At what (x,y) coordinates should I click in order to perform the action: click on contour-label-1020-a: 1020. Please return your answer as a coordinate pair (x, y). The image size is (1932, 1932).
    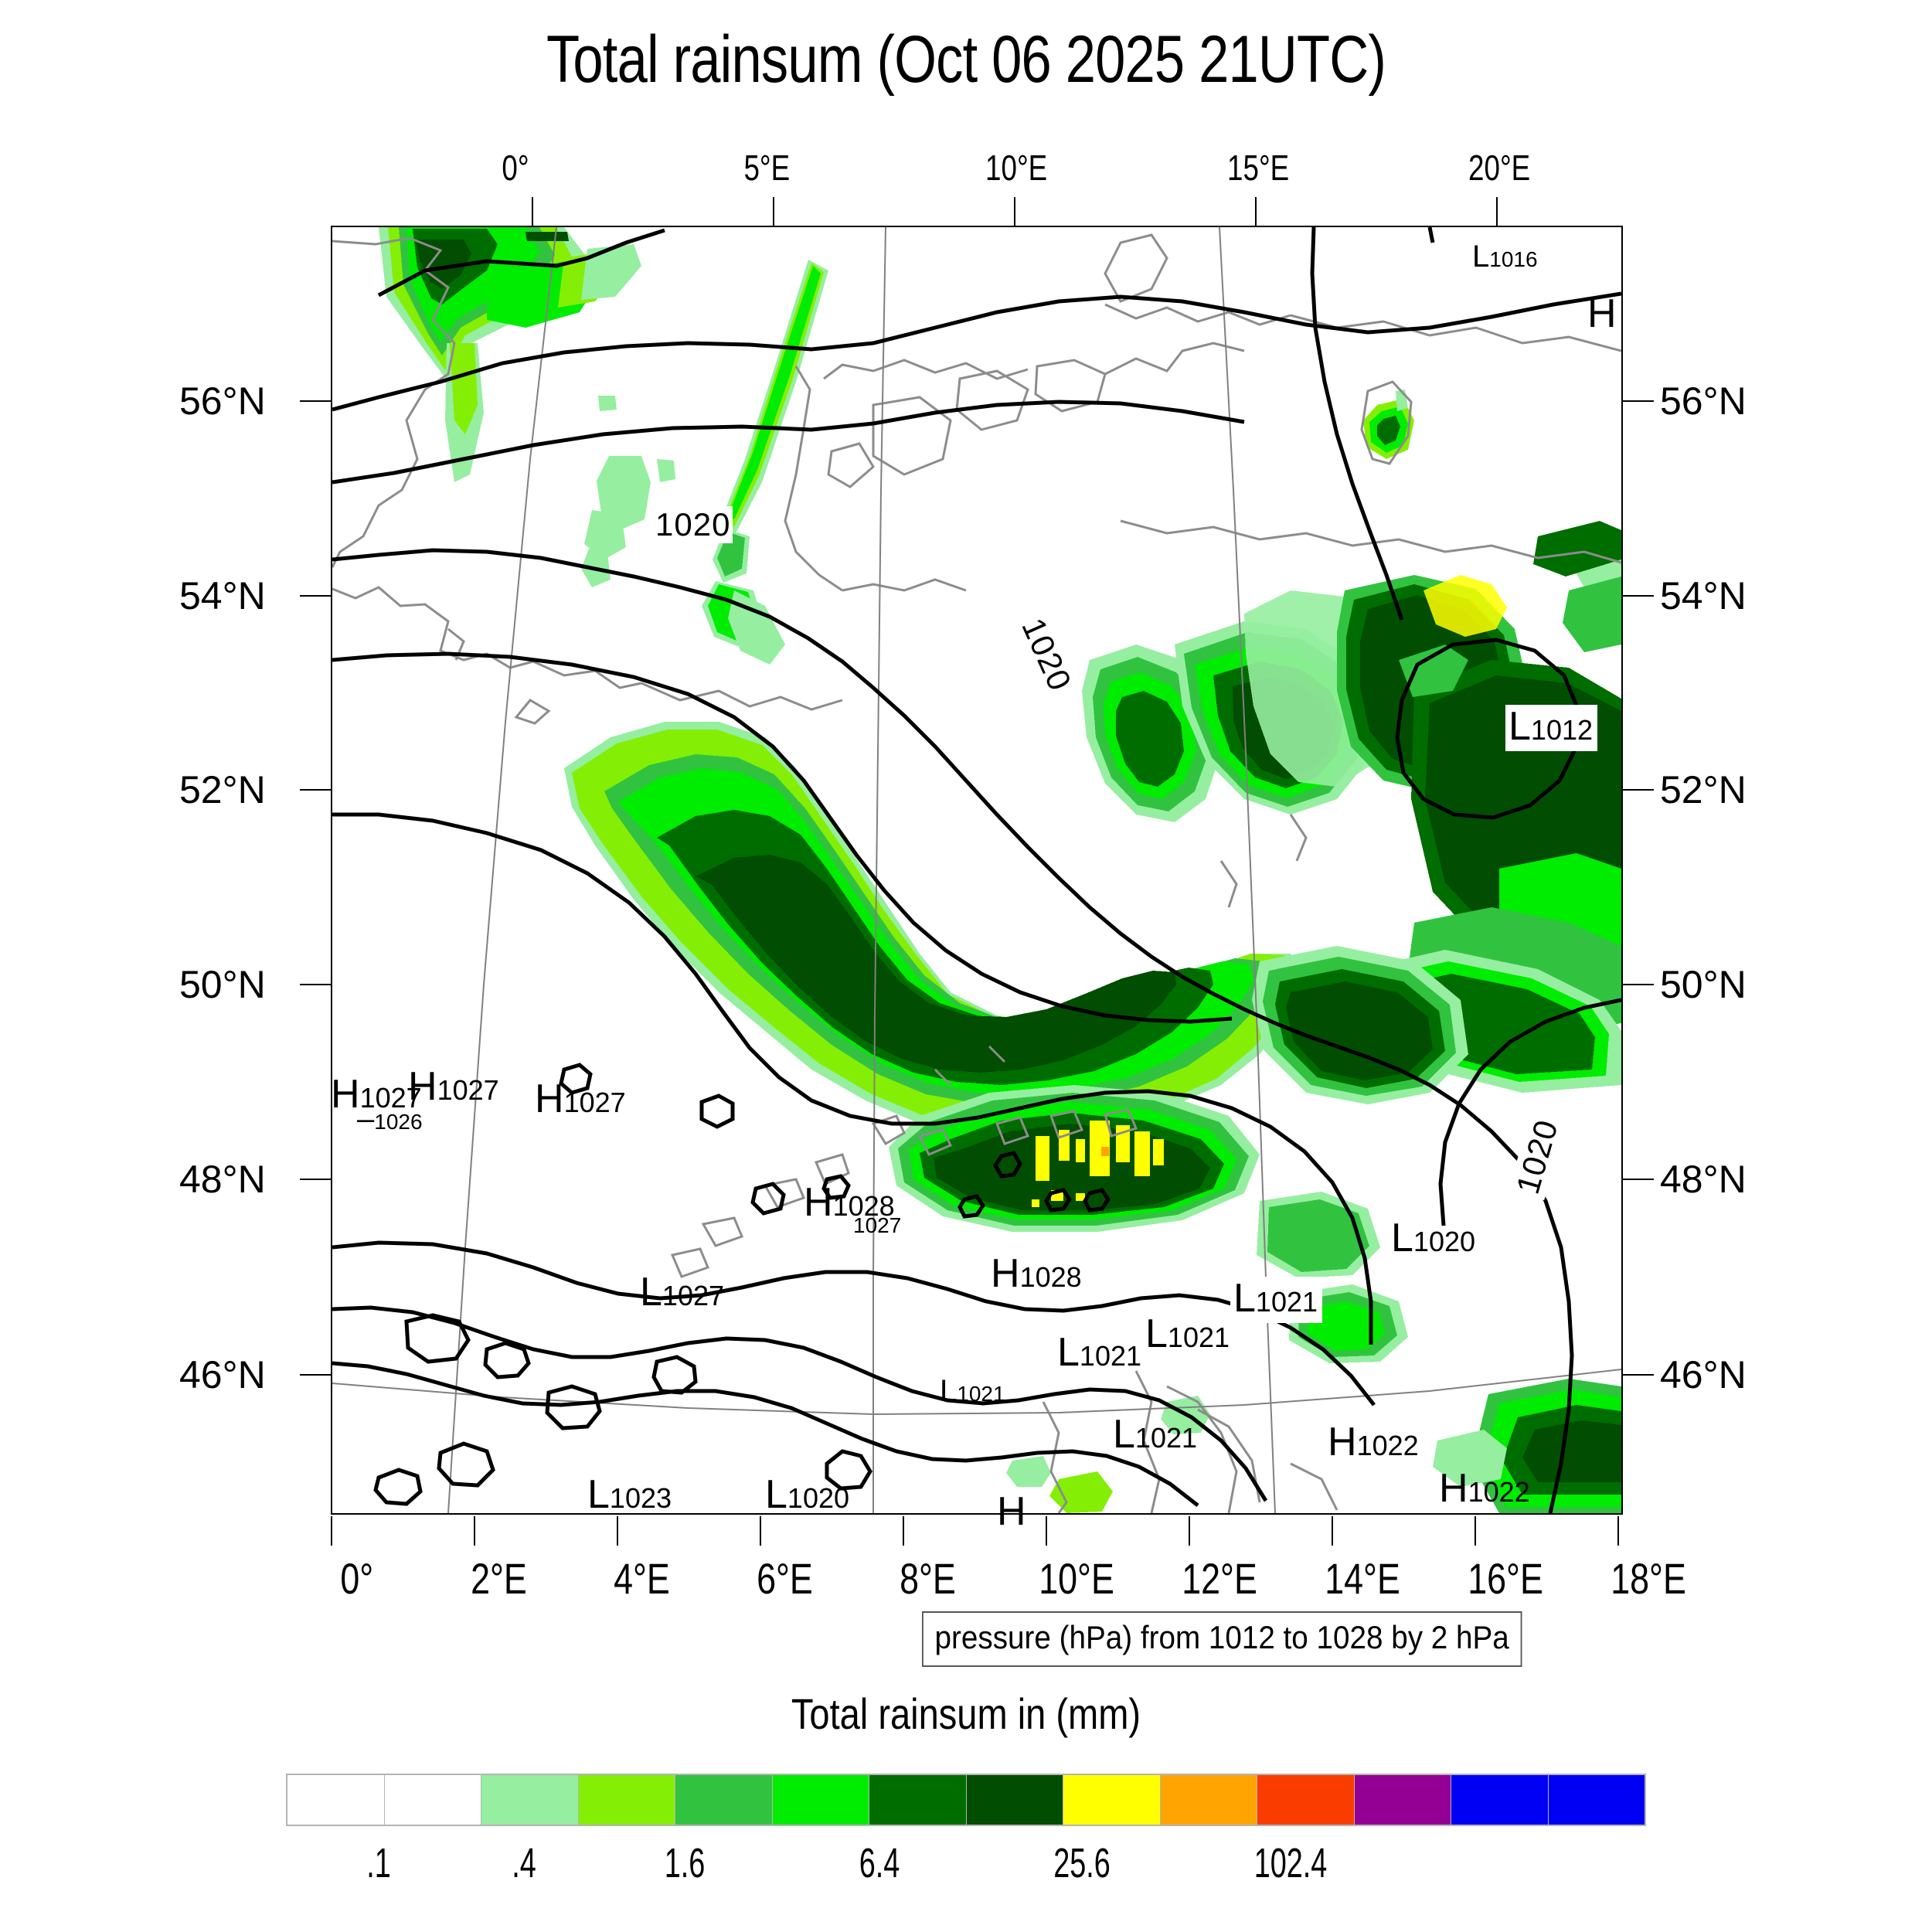
    Looking at the image, I should click on (693, 524).